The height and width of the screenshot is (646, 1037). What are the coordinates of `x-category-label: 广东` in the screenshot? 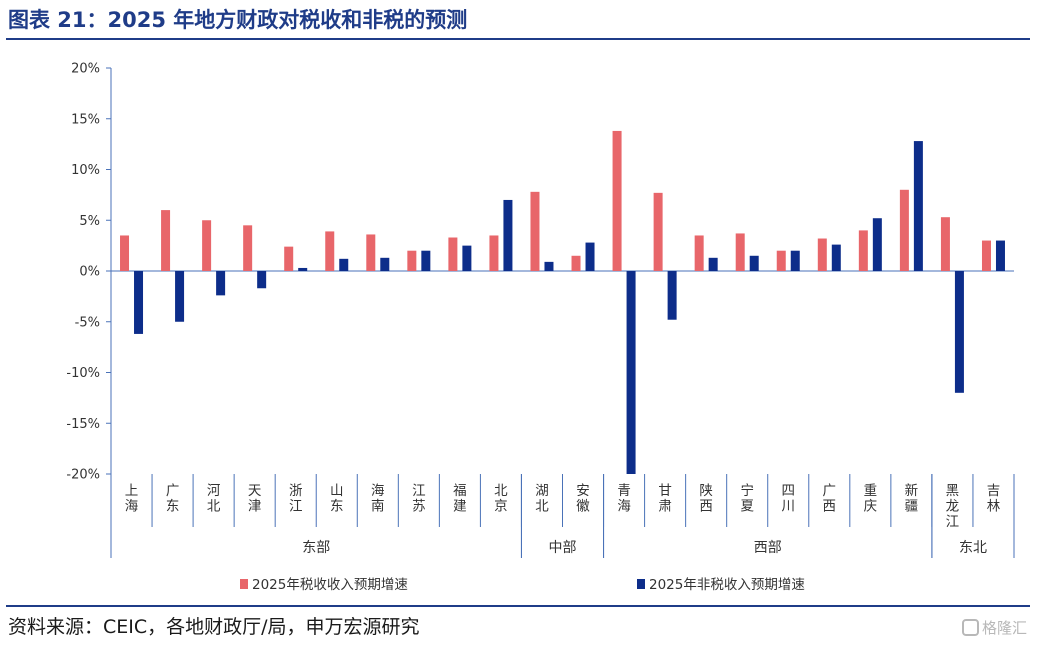 It's located at (173, 499).